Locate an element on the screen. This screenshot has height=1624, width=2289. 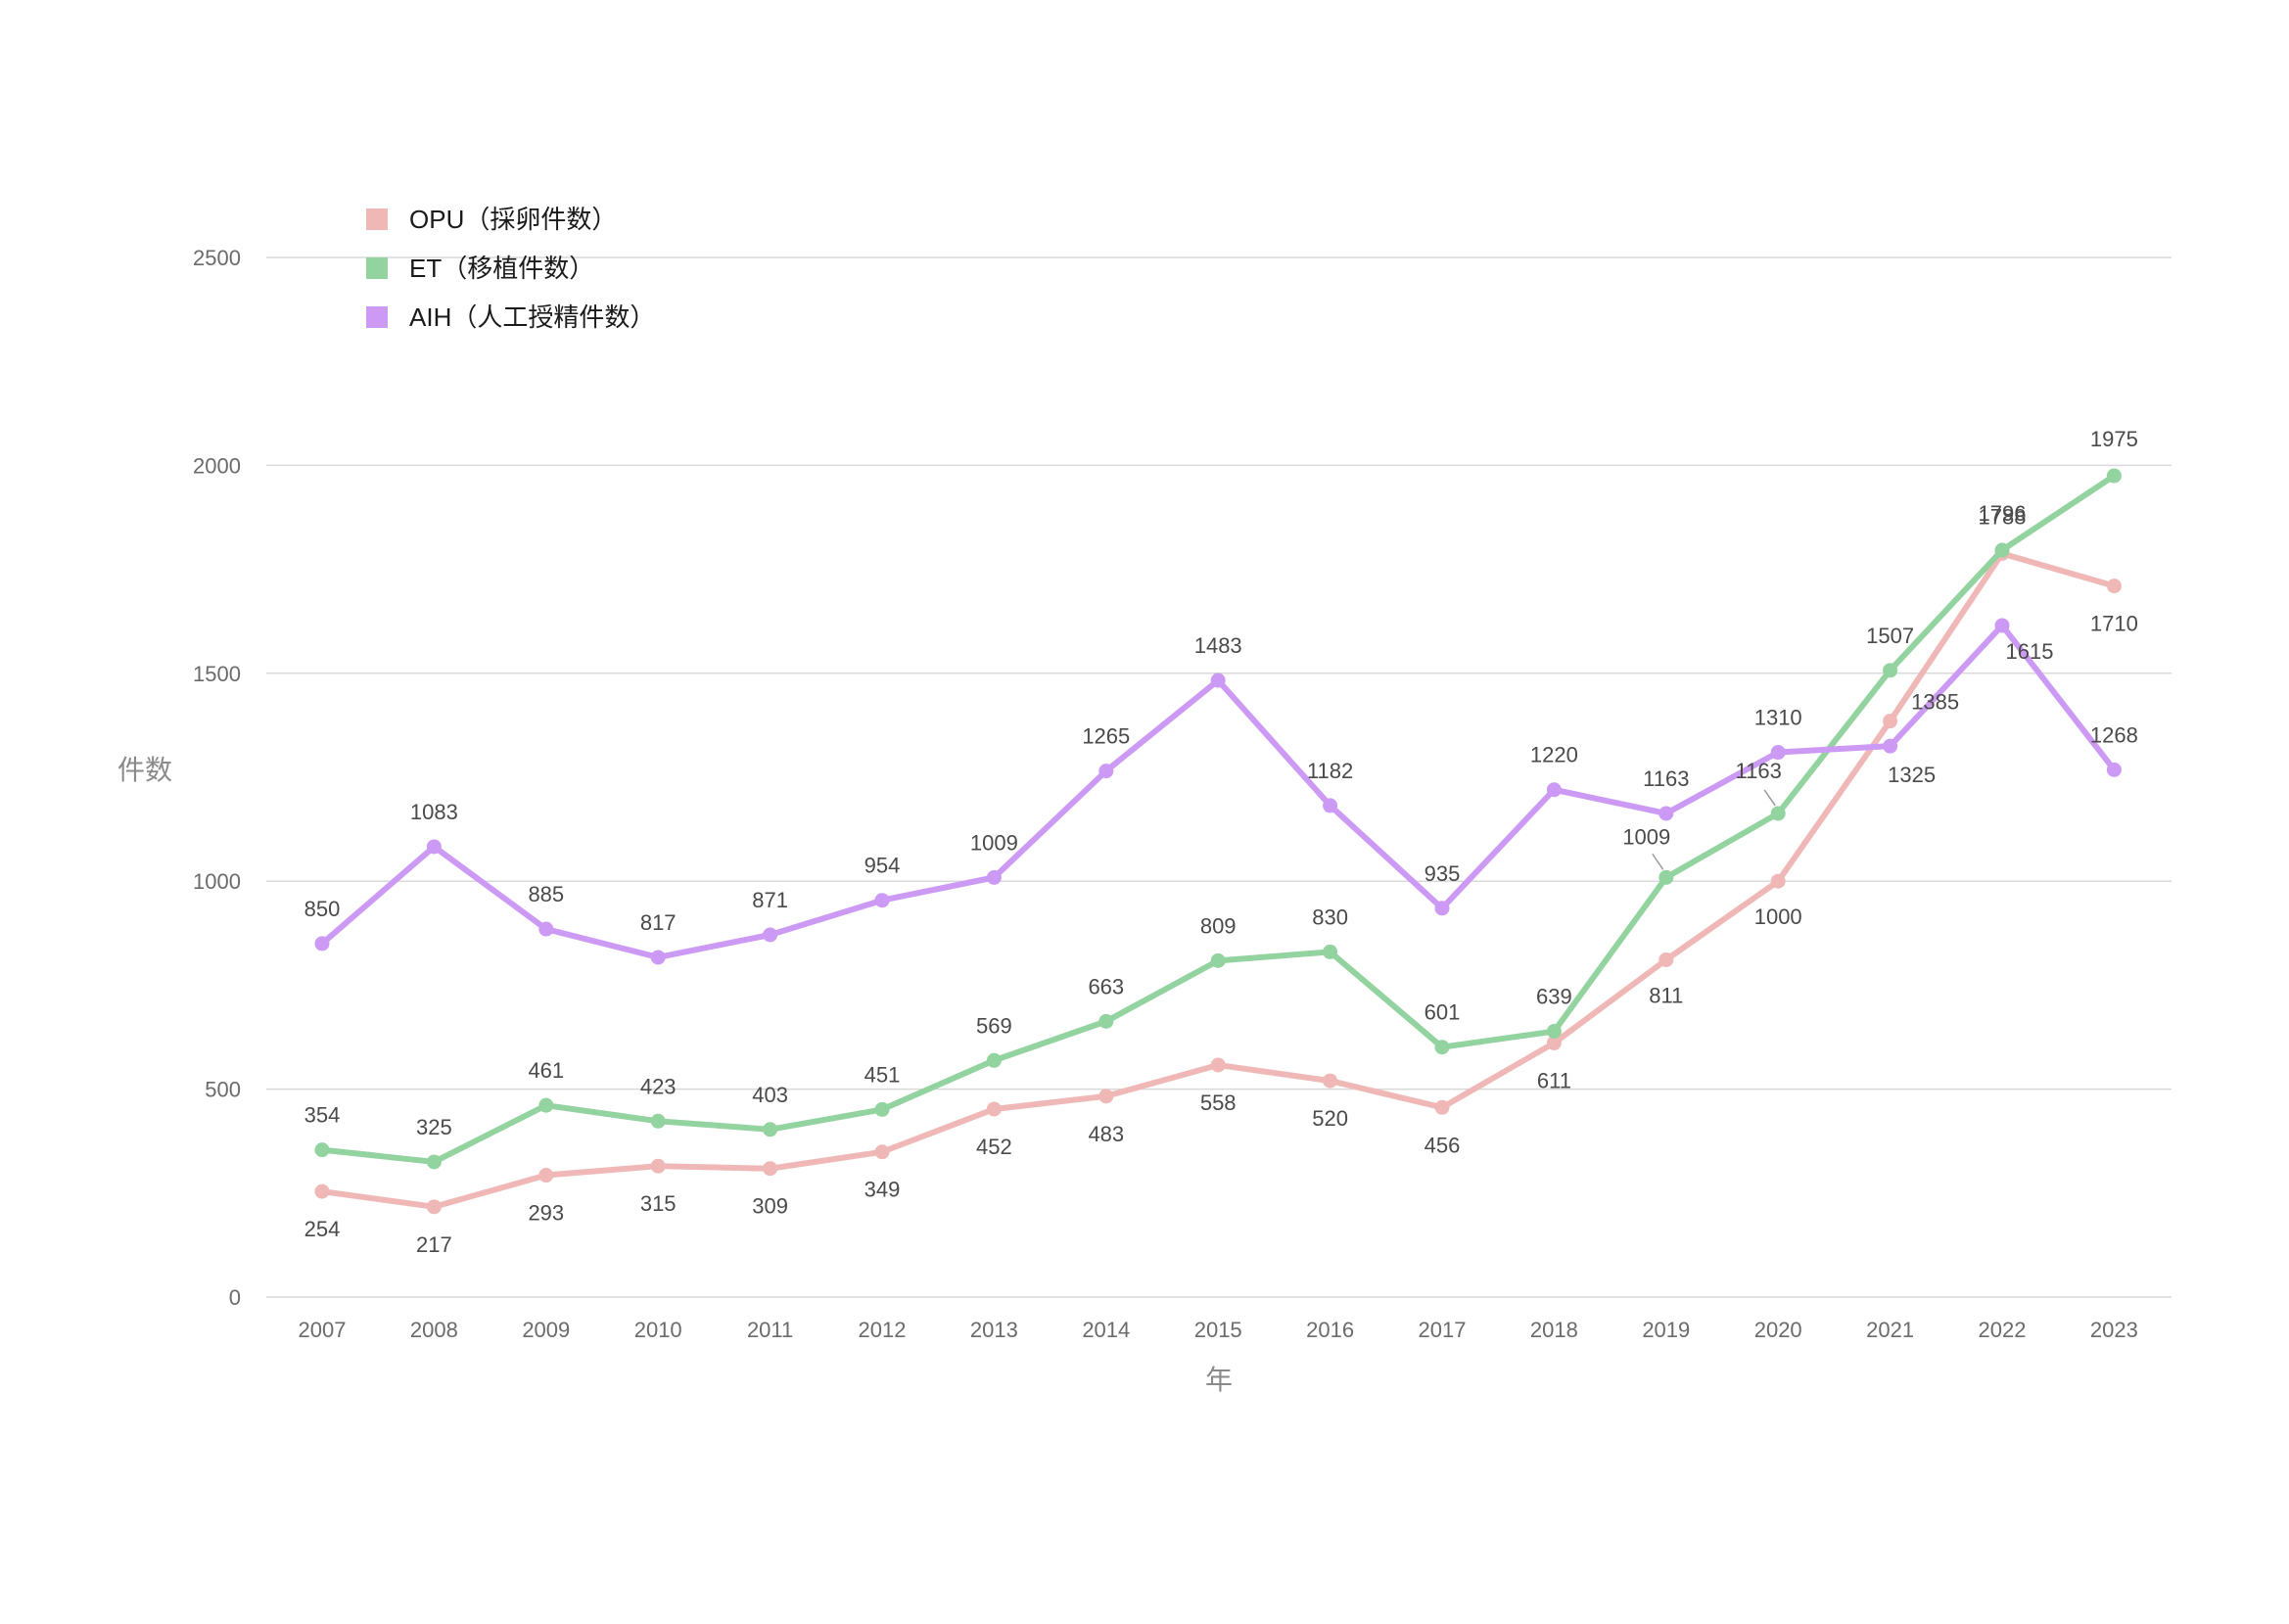
data-label-et-2012: 451 is located at coordinates (882, 1075).